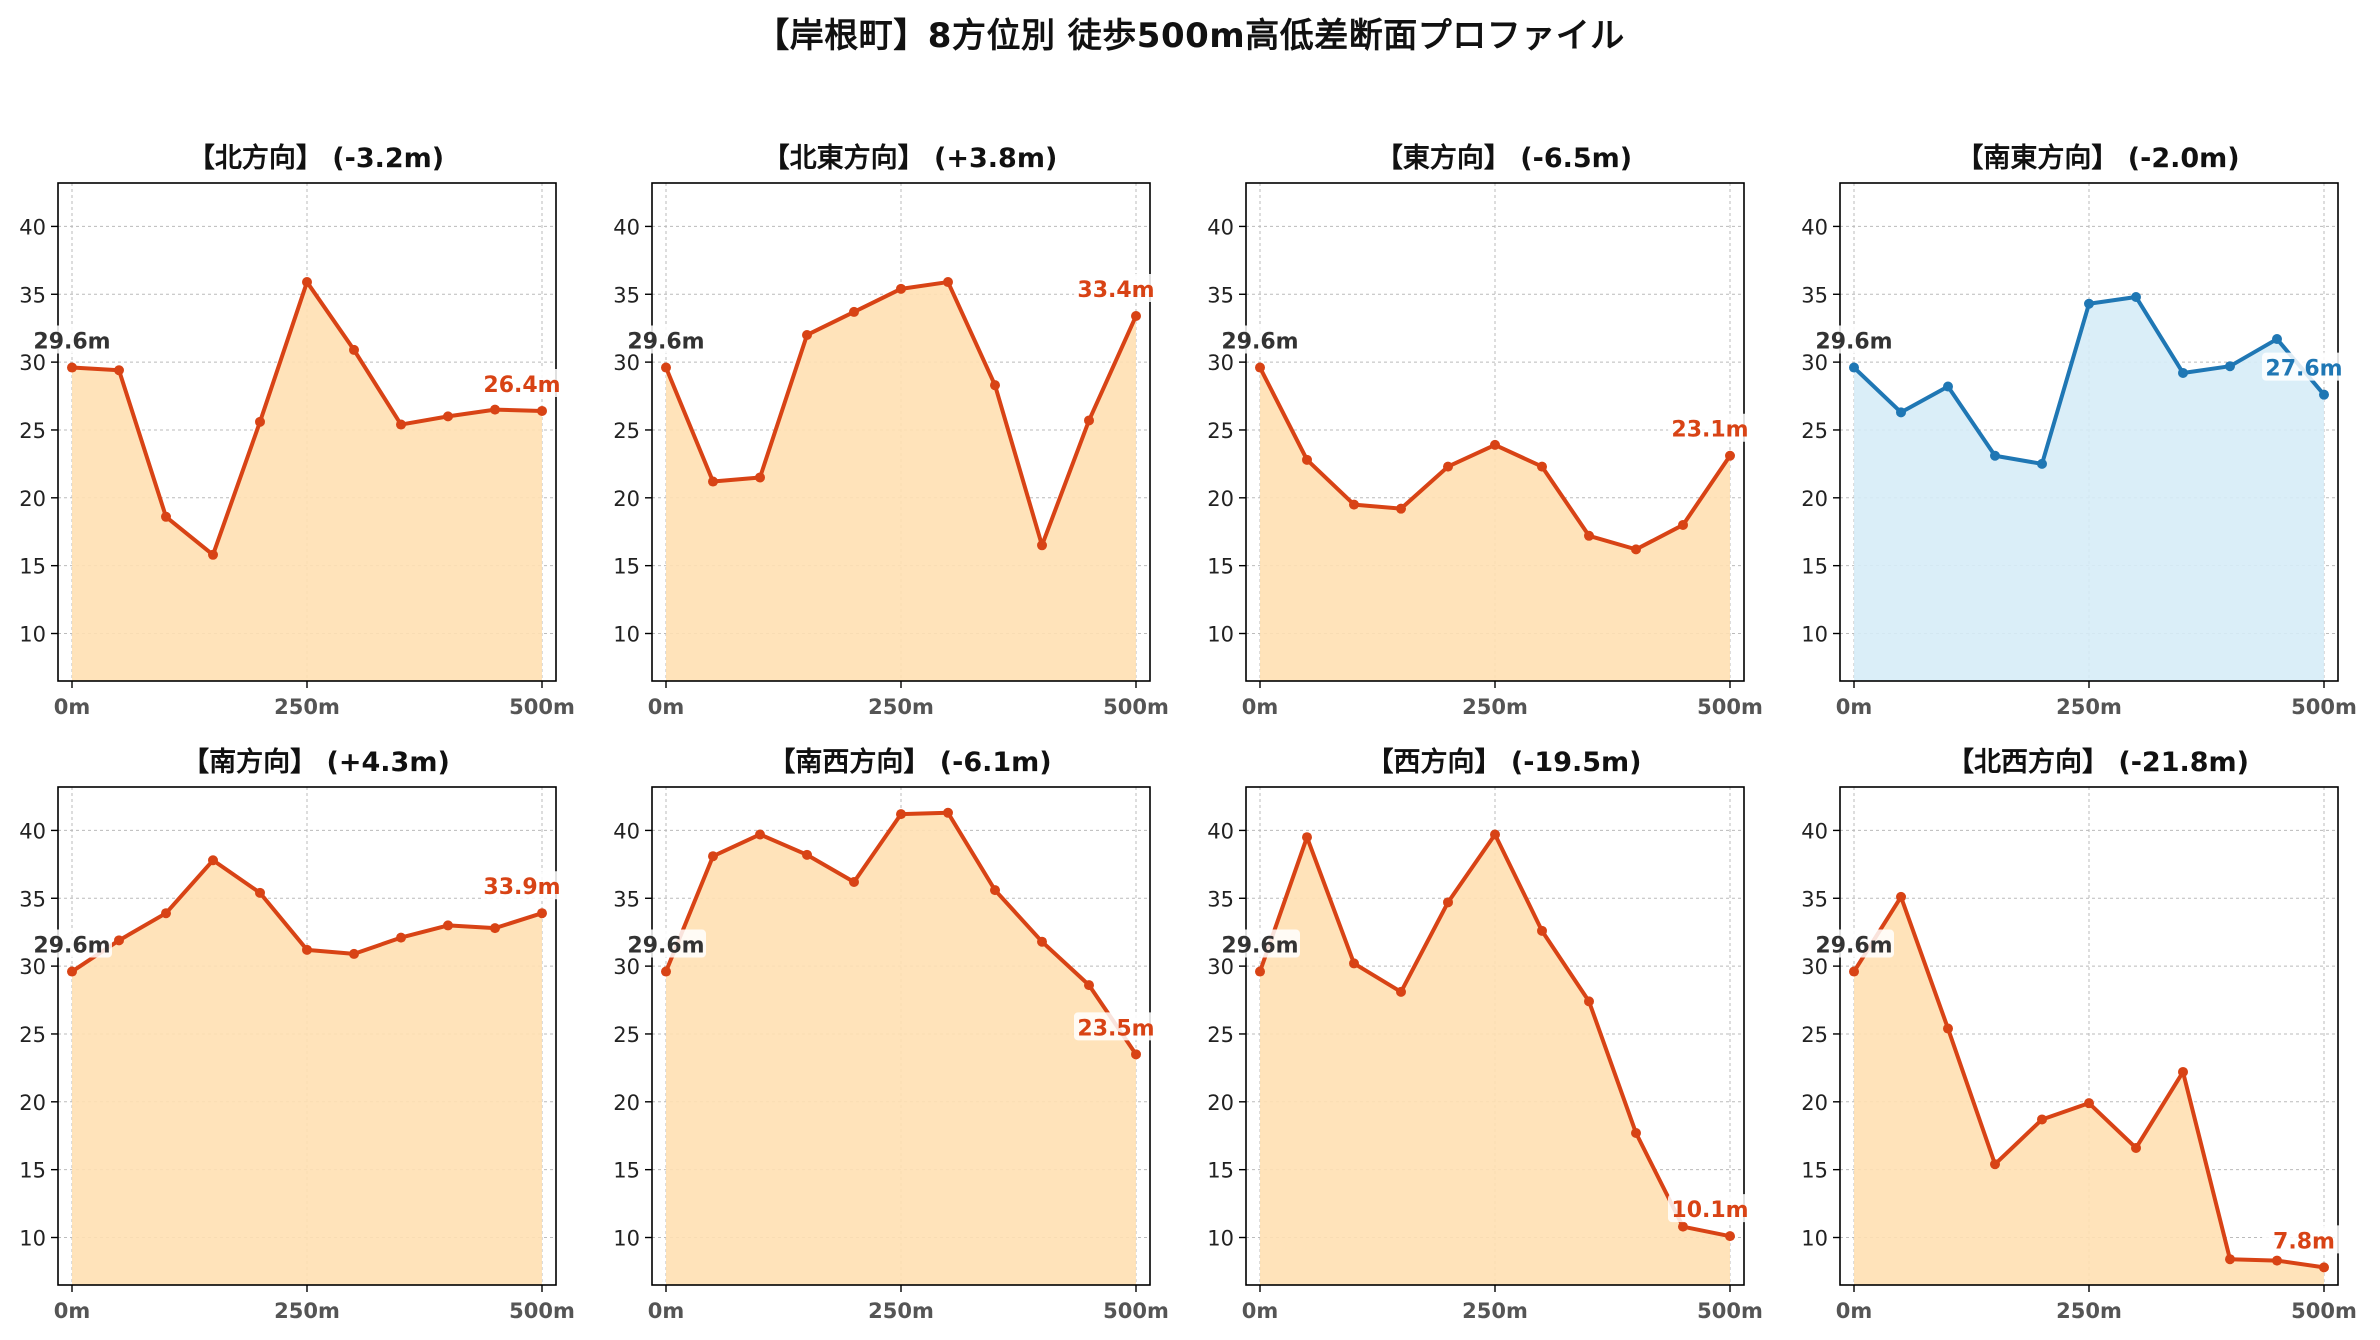 The width and height of the screenshot is (2380, 1340). Describe the element at coordinates (2303, 369) in the screenshot. I see `end-elevation-label: 27.6m` at that location.